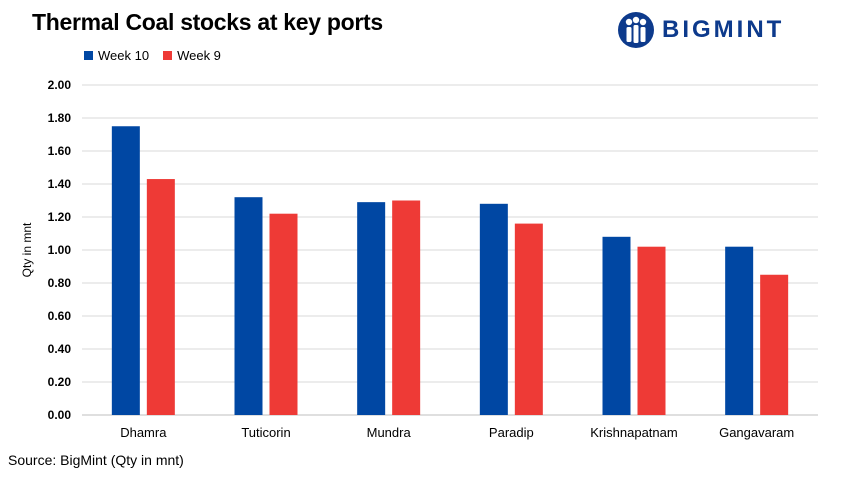  Describe the element at coordinates (633, 432) in the screenshot. I see `x-tick-label: Krishnapatnam` at that location.